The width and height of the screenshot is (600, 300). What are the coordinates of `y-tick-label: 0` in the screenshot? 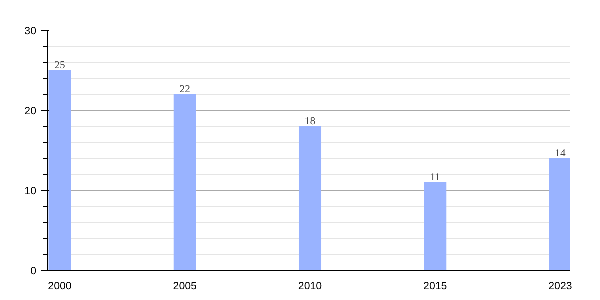 It's located at (33, 272).